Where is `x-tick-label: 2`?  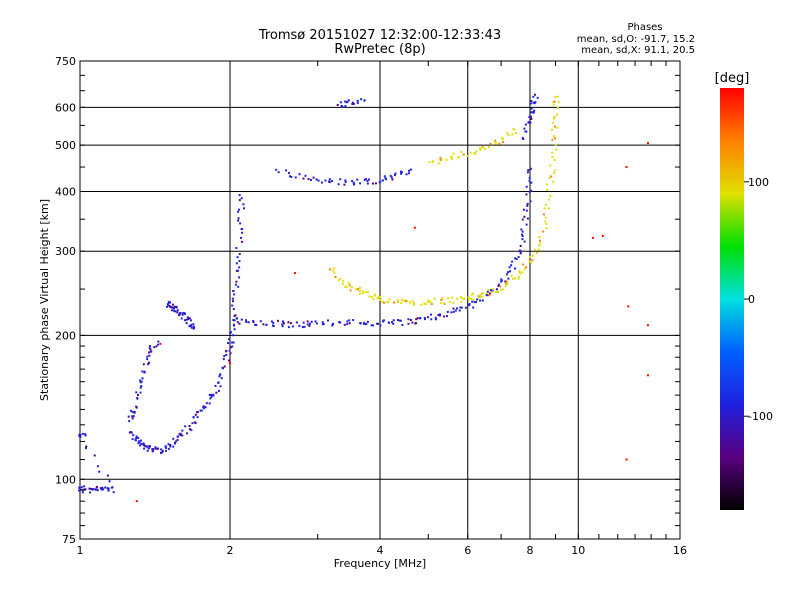
x-tick-label: 2 is located at coordinates (230, 550).